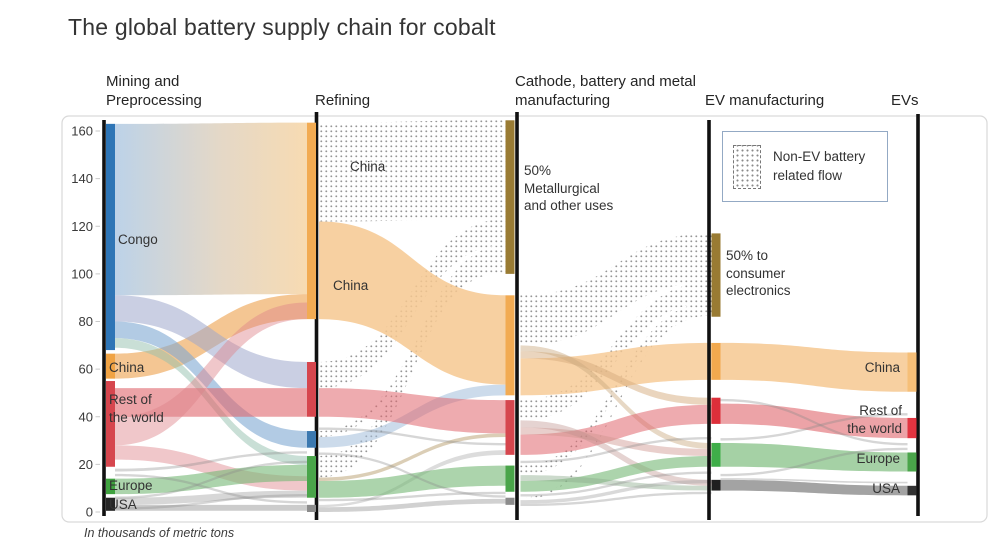  Describe the element at coordinates (758, 273) in the screenshot. I see `consumer-electronics-label: 50% to consumer electronics` at that location.